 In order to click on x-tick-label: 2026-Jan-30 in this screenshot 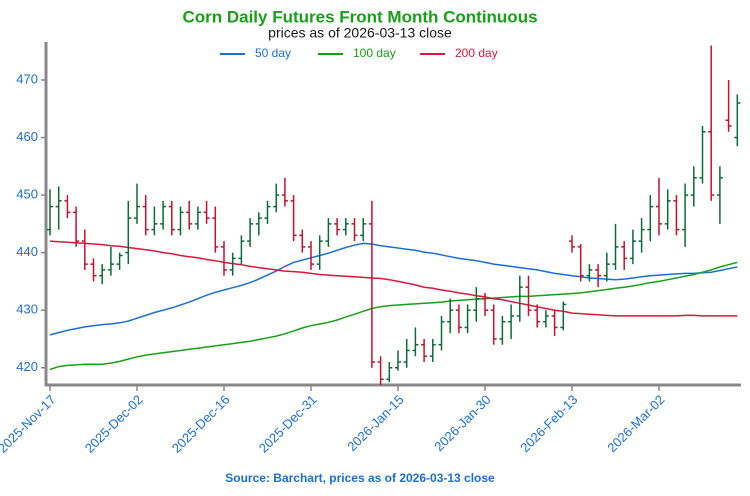, I will do `click(462, 423)`.